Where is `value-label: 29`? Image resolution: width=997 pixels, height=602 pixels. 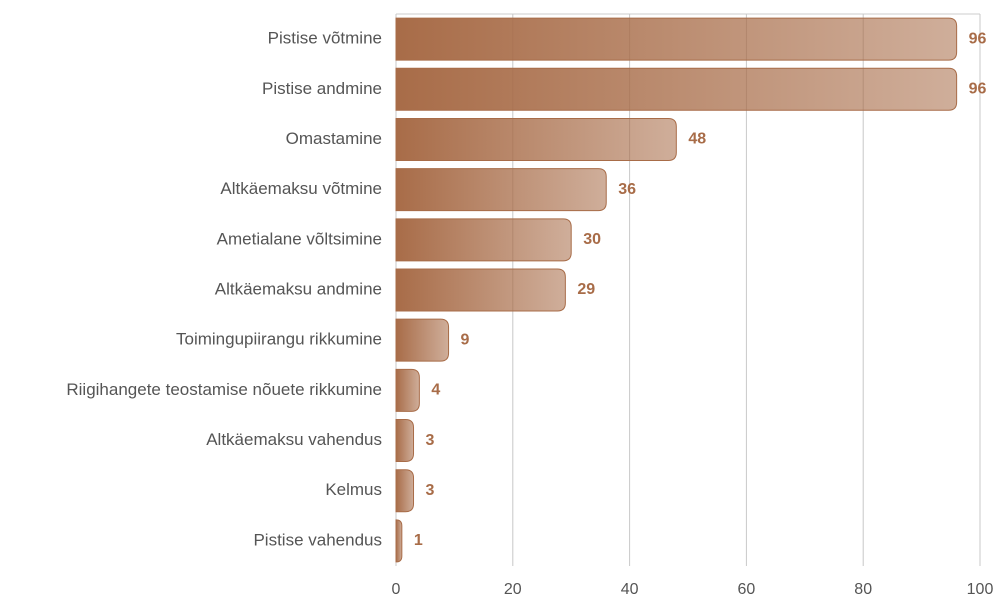 value-label: 29 is located at coordinates (586, 289).